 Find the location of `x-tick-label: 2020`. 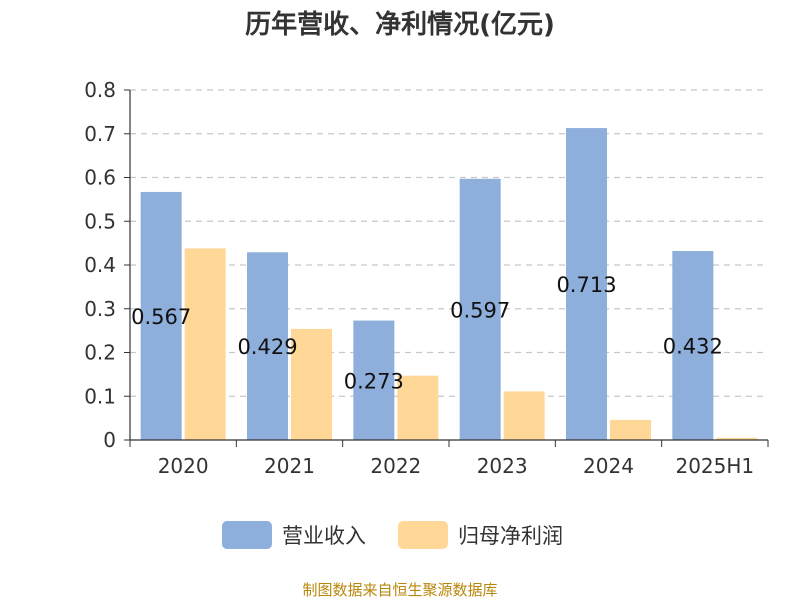

x-tick-label: 2020 is located at coordinates (183, 466).